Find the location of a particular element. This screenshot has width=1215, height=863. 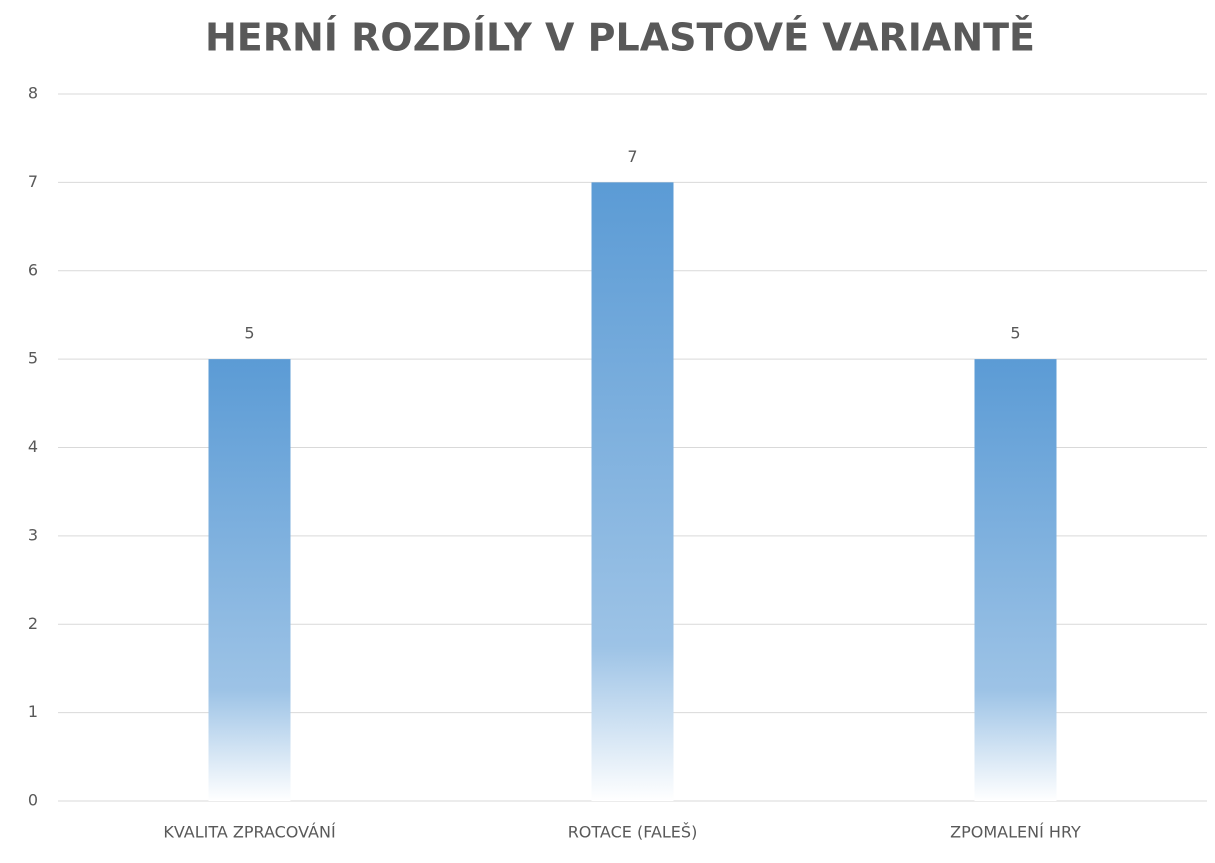

y-tick-label: 4 is located at coordinates (33, 446).